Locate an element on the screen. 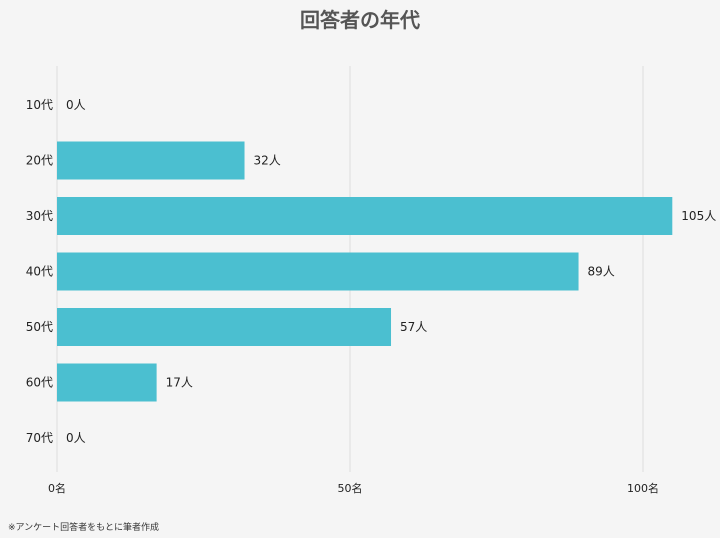 The height and width of the screenshot is (538, 720). category-label: 60代 is located at coordinates (39, 383).